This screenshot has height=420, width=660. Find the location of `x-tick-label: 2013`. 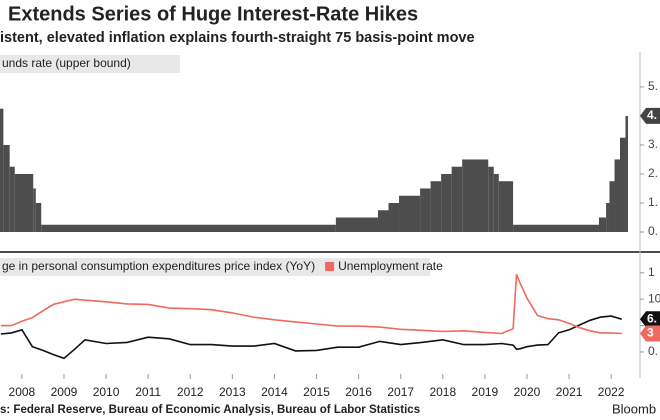

x-tick-label: 2013 is located at coordinates (232, 392).